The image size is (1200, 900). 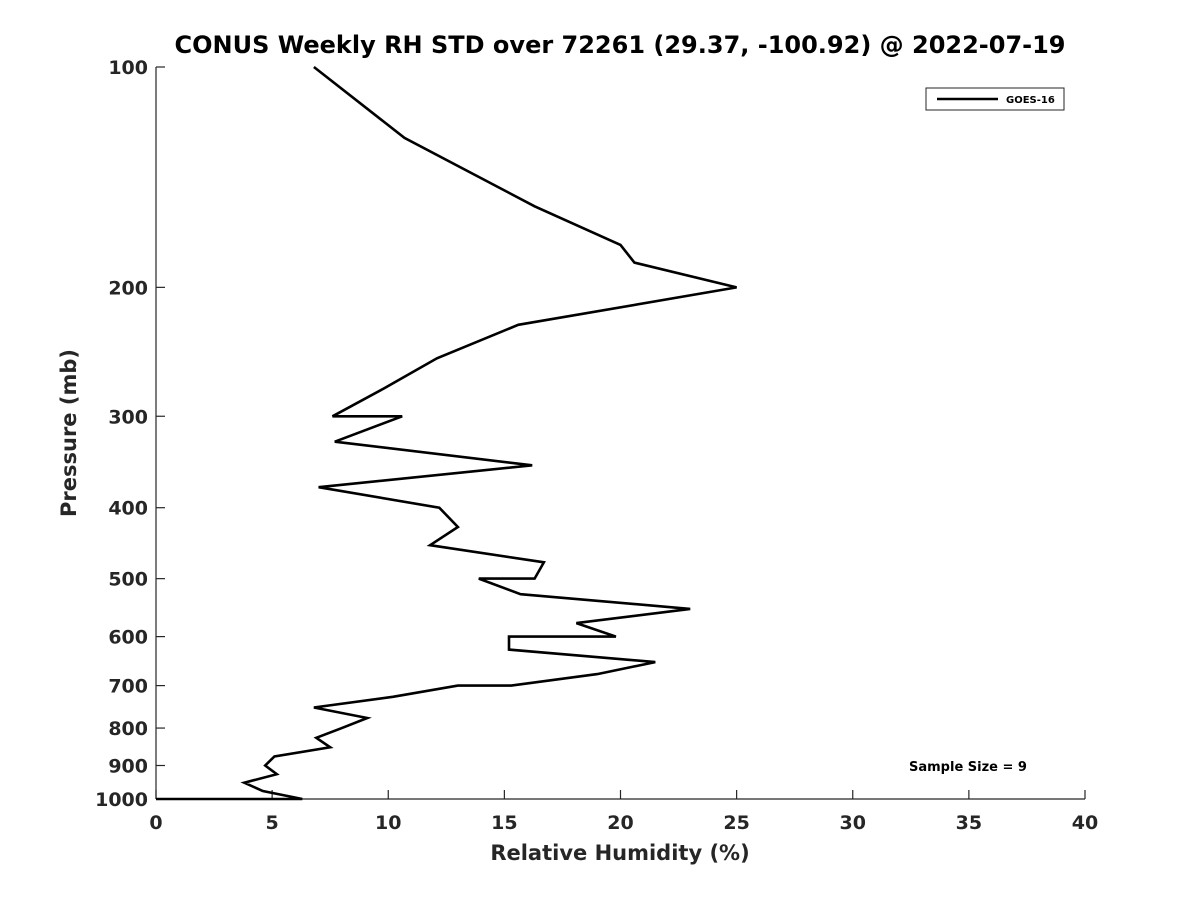 What do you see at coordinates (1085, 823) in the screenshot?
I see `x-tick-label: 40` at bounding box center [1085, 823].